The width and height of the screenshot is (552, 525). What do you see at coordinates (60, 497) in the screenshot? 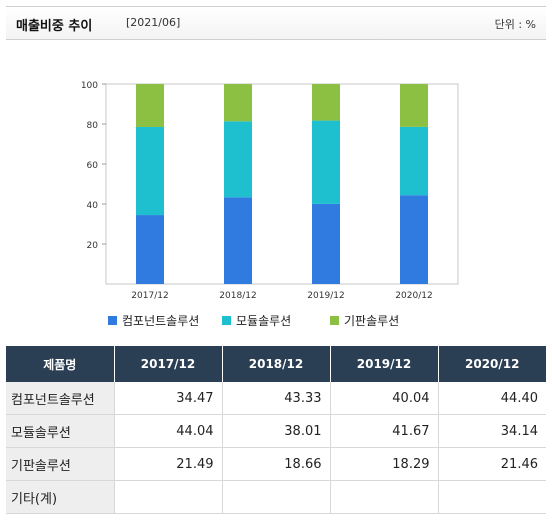
I see `row-label: 기타(계)` at bounding box center [60, 497].